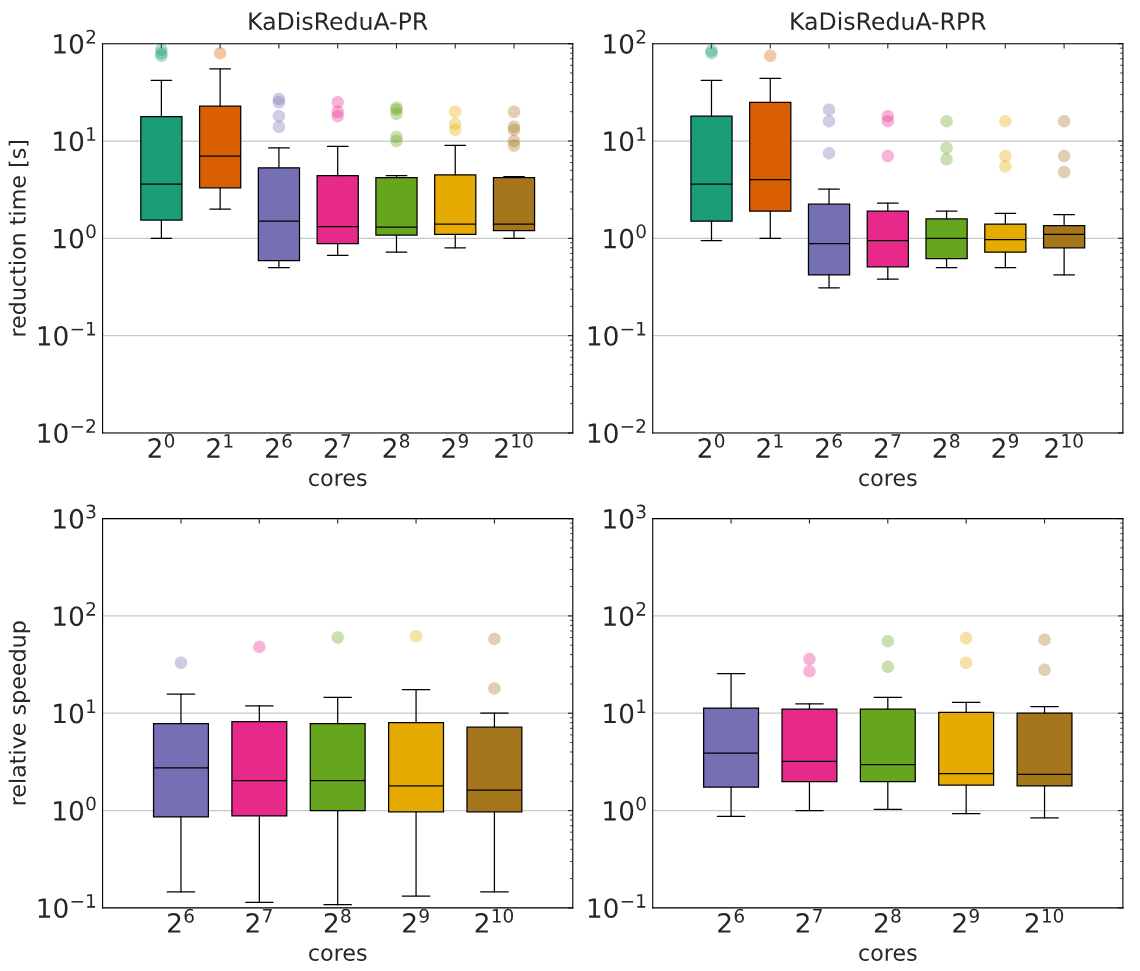 The image size is (1140, 971). I want to click on chart-title: KaDisReduA-RPR, so click(888, 21).